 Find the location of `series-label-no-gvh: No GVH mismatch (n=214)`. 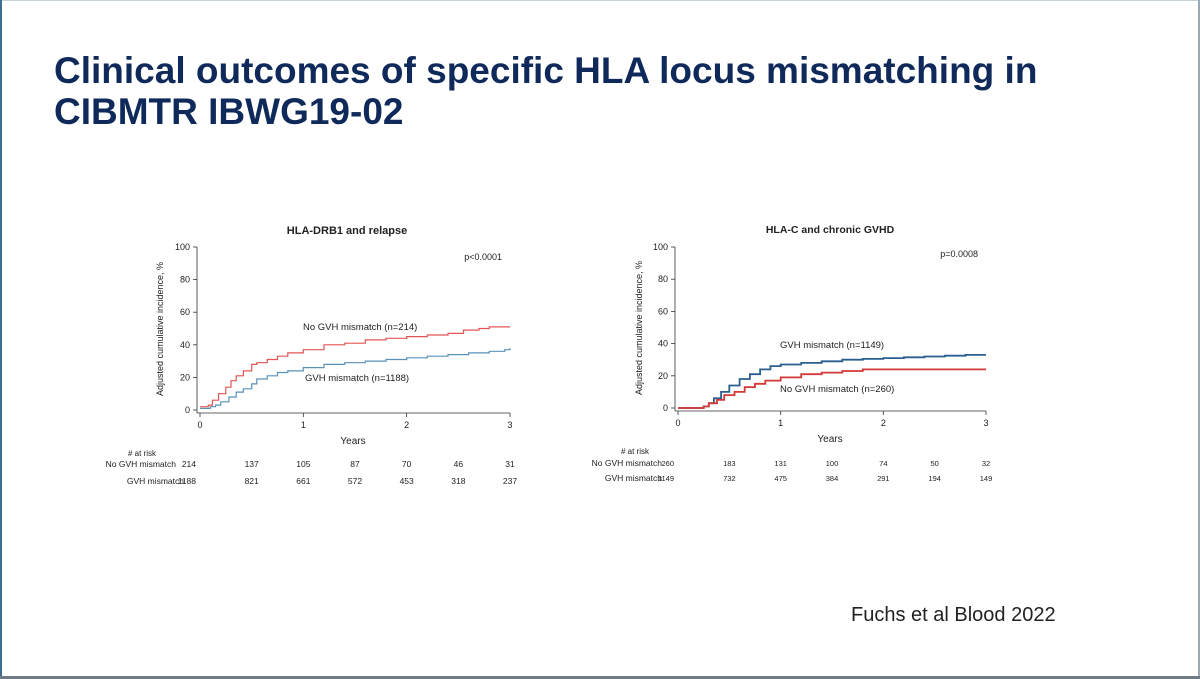

series-label-no-gvh: No GVH mismatch (n=214) is located at coordinates (360, 327).